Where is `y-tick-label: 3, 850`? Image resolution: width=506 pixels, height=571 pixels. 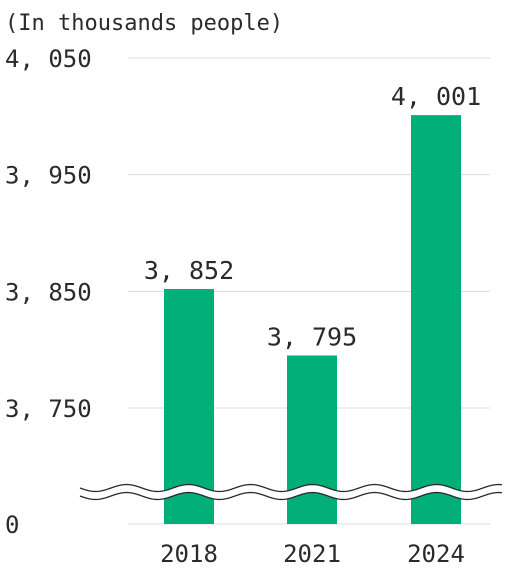 y-tick-label: 3, 850 is located at coordinates (48, 292).